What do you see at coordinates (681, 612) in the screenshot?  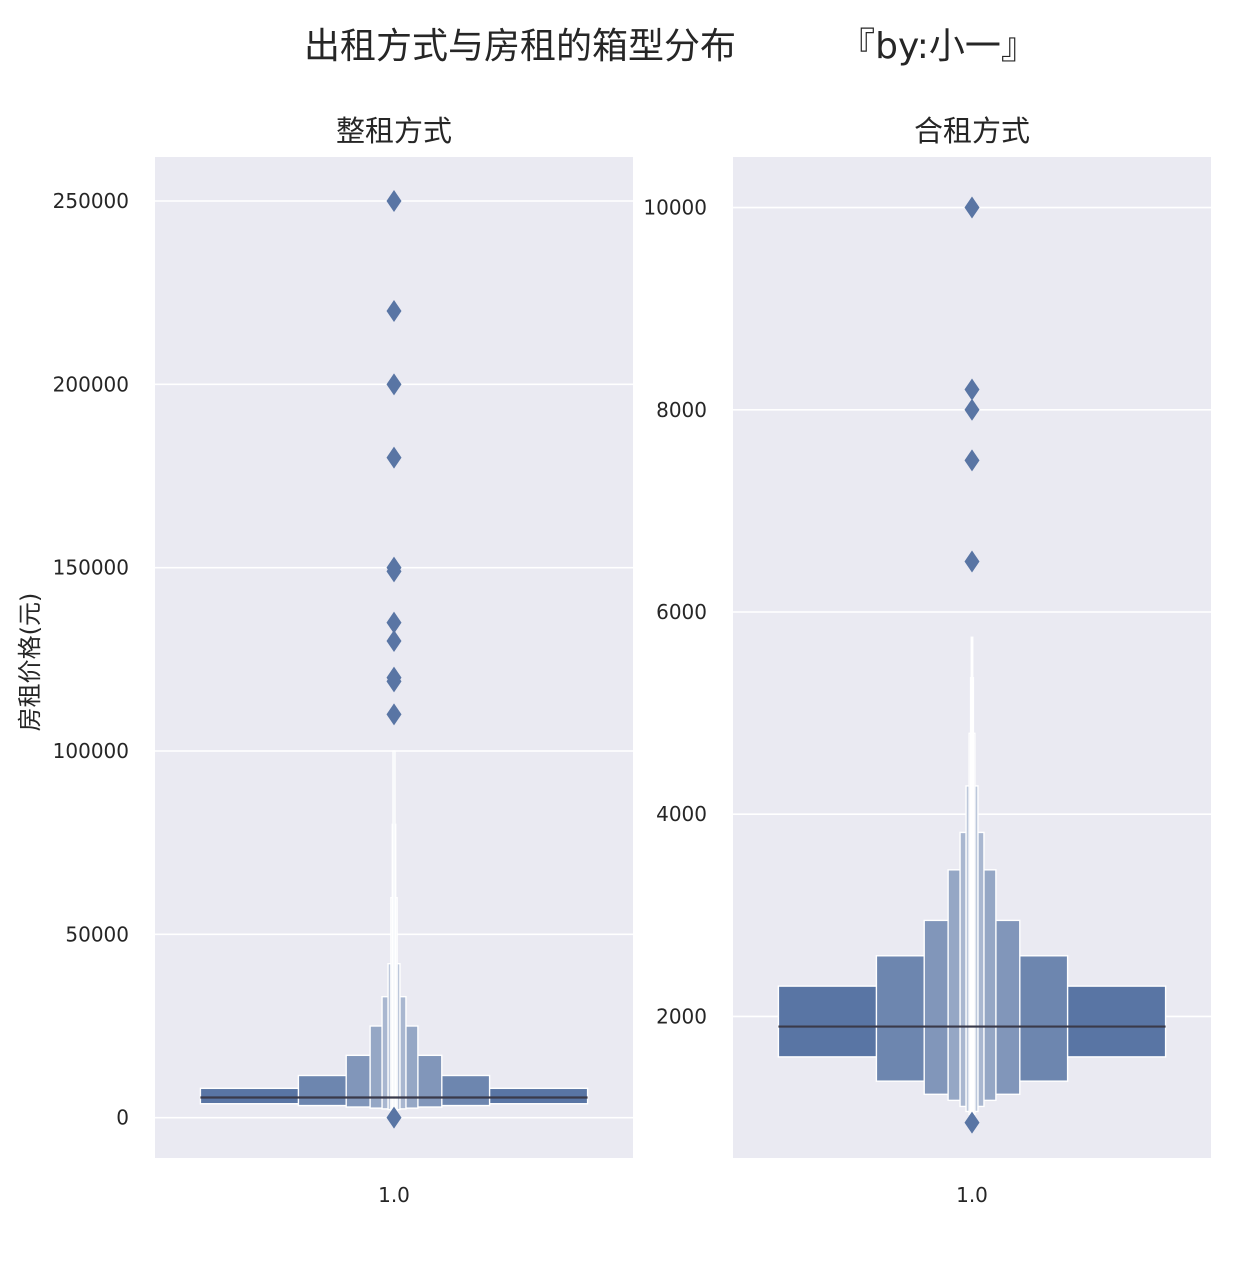 I see `y-tick-label: 6000` at bounding box center [681, 612].